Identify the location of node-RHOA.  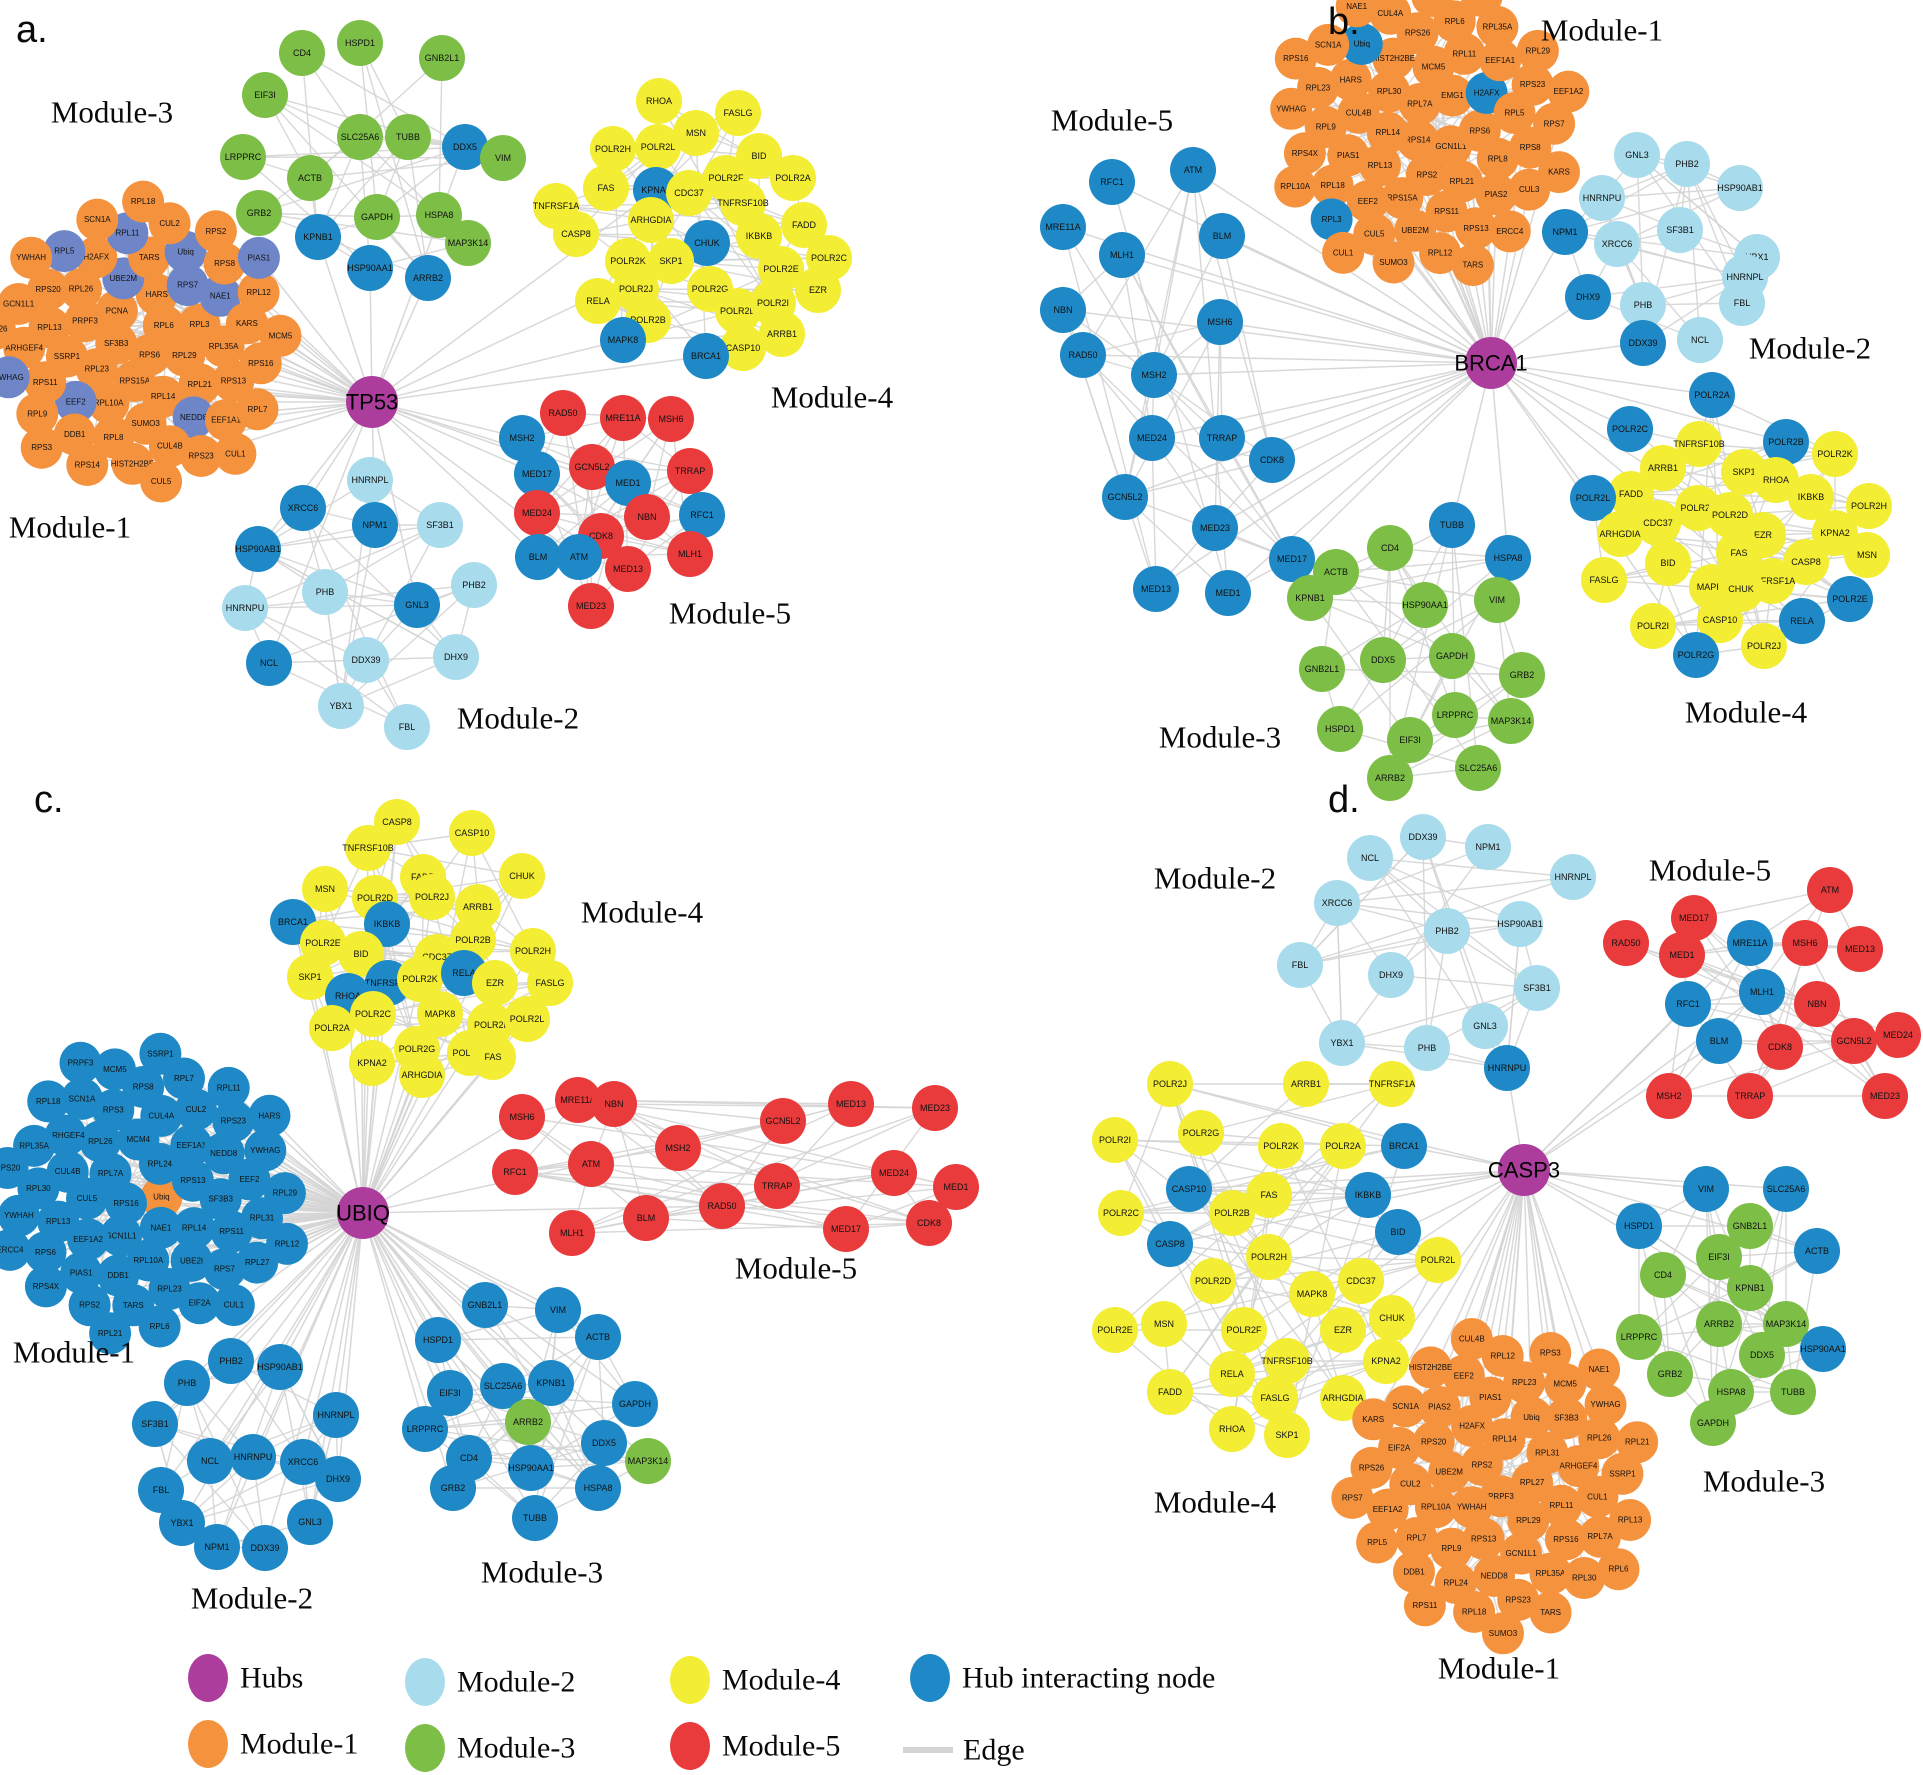
(1776, 480).